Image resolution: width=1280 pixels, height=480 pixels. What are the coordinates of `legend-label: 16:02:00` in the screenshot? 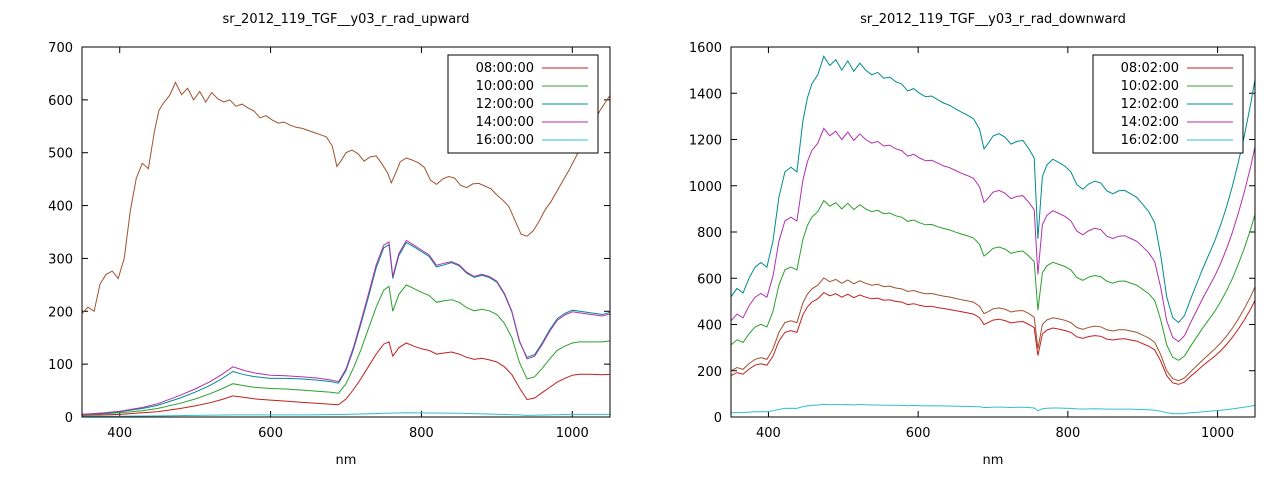 It's located at (1150, 140).